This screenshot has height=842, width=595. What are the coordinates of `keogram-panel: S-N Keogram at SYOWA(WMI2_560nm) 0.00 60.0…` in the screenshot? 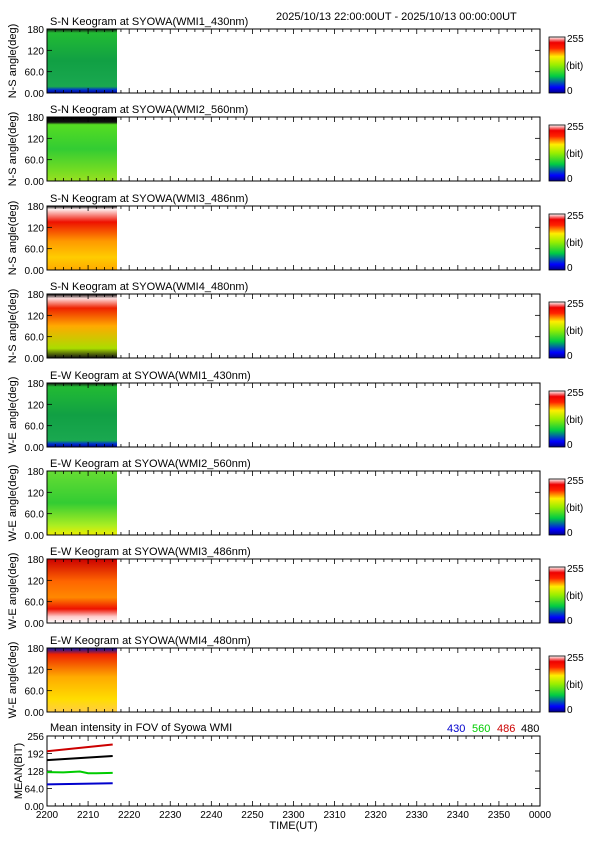 It's located at (295, 146).